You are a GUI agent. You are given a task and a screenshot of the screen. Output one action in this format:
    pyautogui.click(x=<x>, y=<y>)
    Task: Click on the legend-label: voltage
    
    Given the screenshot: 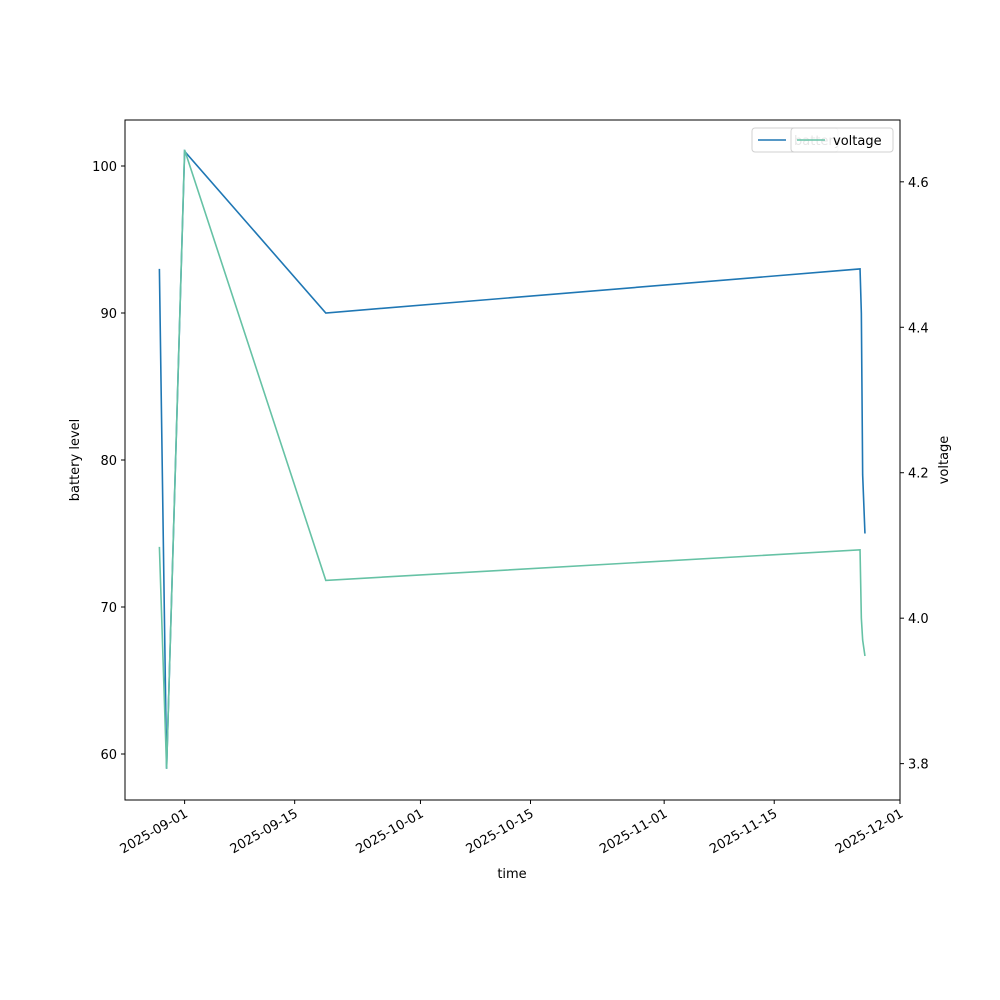 What is the action you would take?
    pyautogui.click(x=857, y=141)
    